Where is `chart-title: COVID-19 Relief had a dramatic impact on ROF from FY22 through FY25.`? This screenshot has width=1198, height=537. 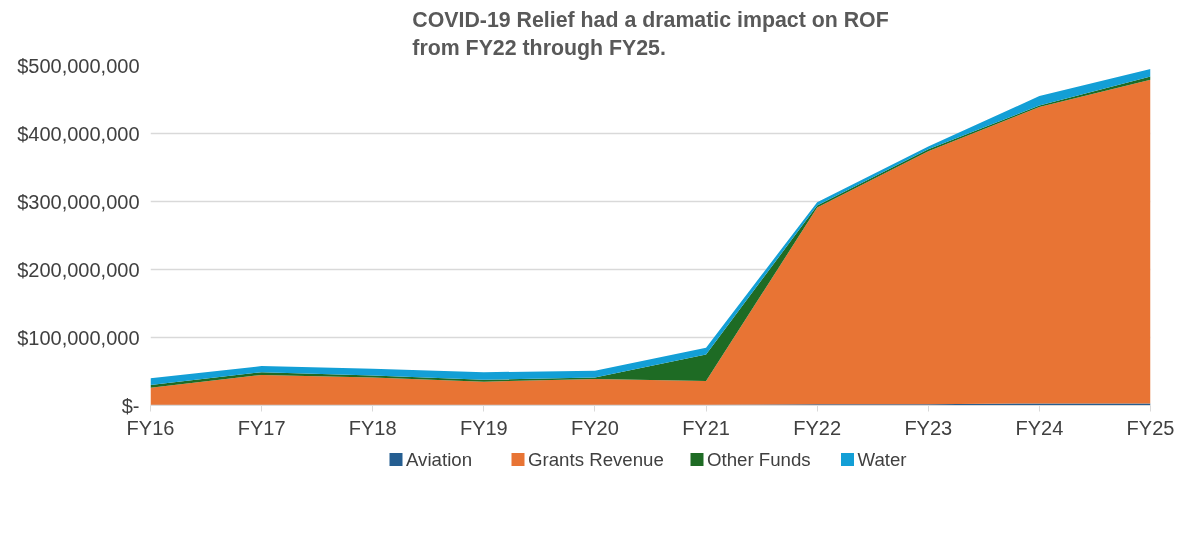
chart-title: COVID-19 Relief had a dramatic impact on ROF from FY22 through FY25. is located at coordinates (650, 34).